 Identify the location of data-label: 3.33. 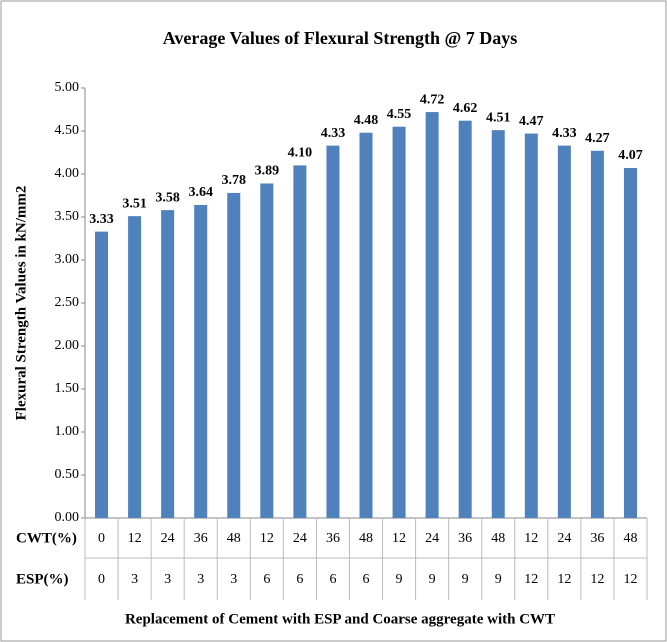
(101, 219).